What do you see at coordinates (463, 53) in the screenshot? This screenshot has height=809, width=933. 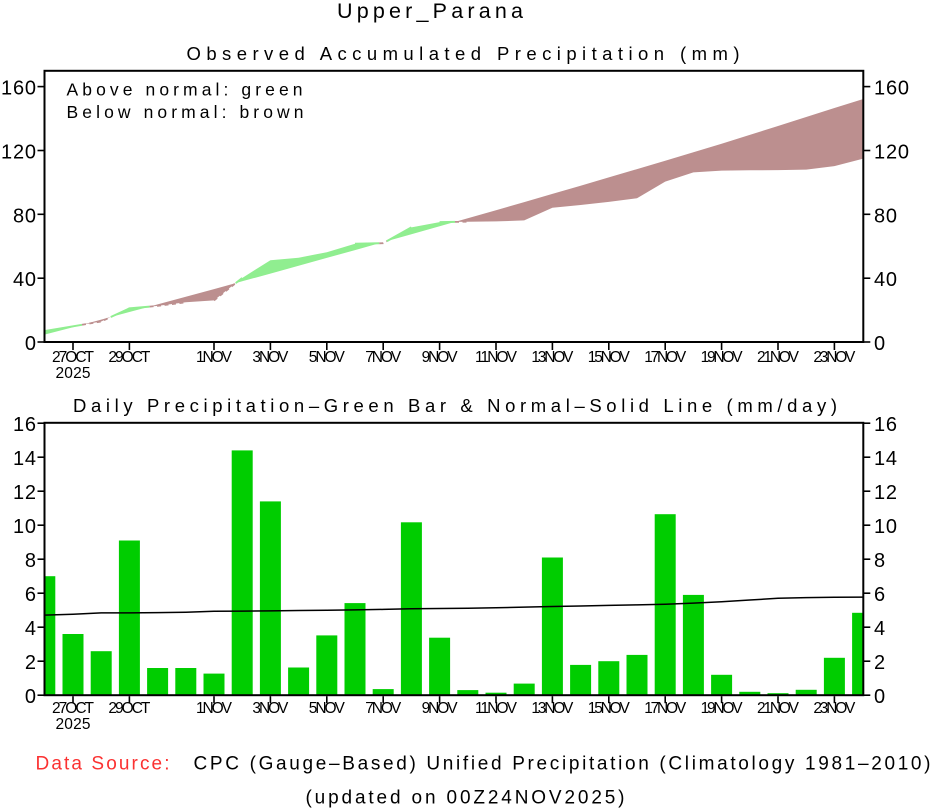 I see `svg-text:Observed Accumulated Precipita: Observed Accumulated Precipitation (mm)` at bounding box center [463, 53].